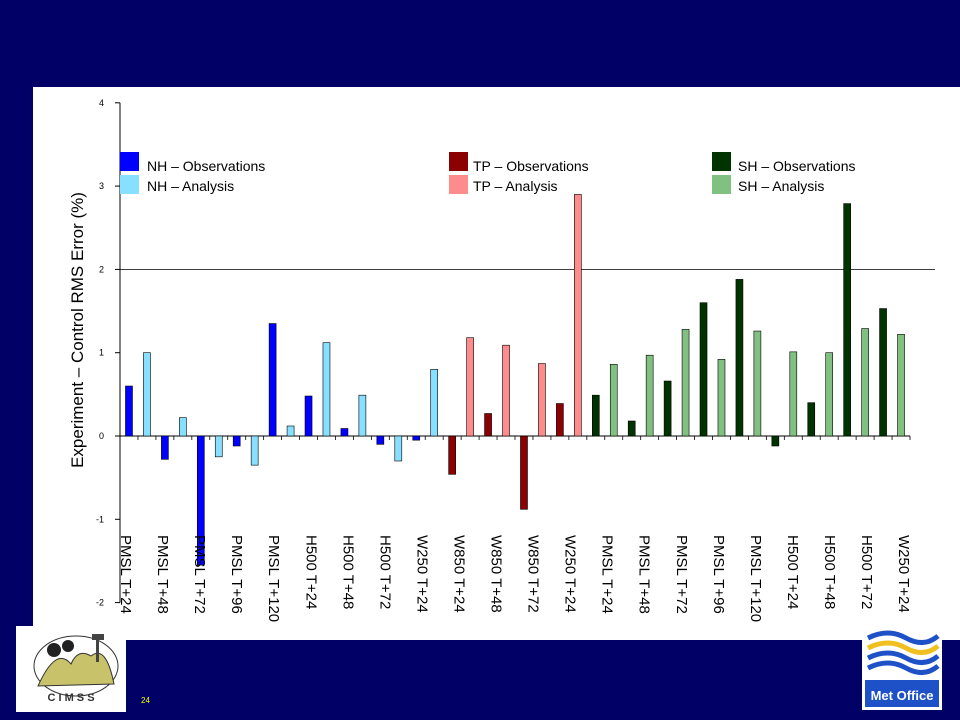 The width and height of the screenshot is (960, 720). What do you see at coordinates (458, 161) in the screenshot?
I see `legend-swatch-tp-observations` at bounding box center [458, 161].